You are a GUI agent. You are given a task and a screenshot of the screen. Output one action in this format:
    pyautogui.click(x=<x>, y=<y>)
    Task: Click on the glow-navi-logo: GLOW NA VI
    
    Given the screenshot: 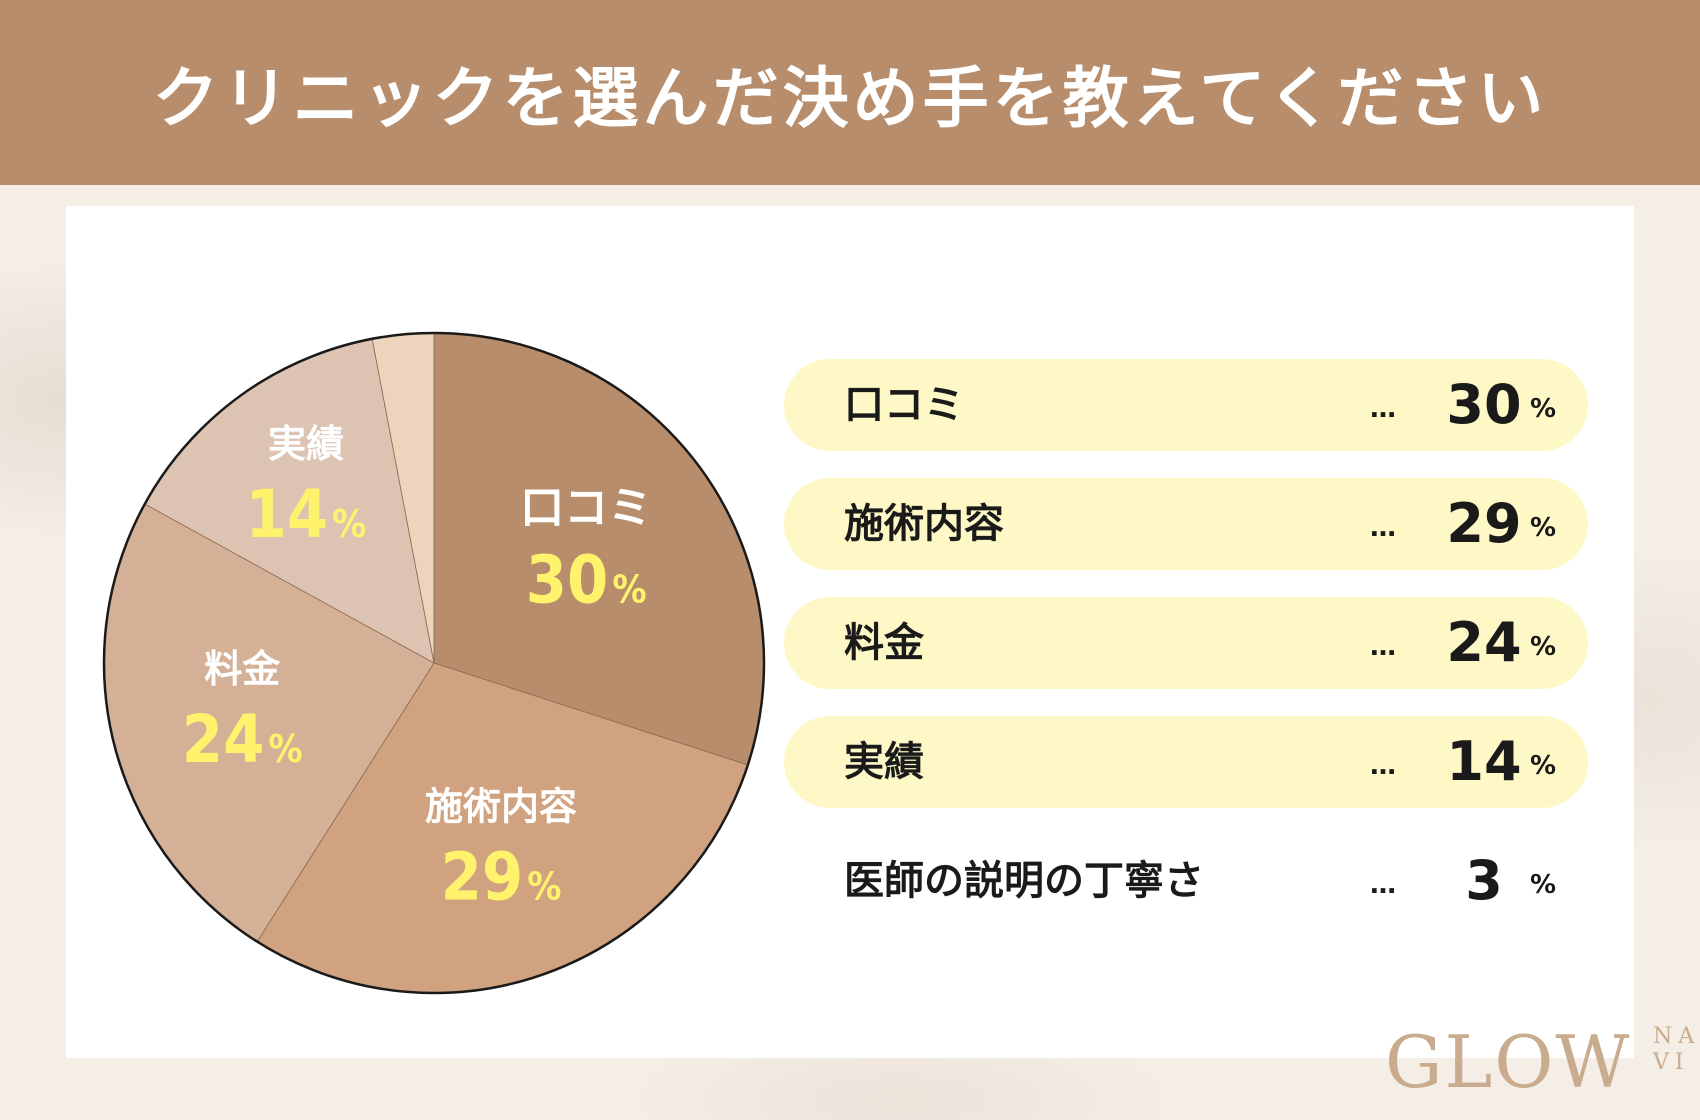 What is the action you would take?
    pyautogui.click(x=1539, y=1062)
    